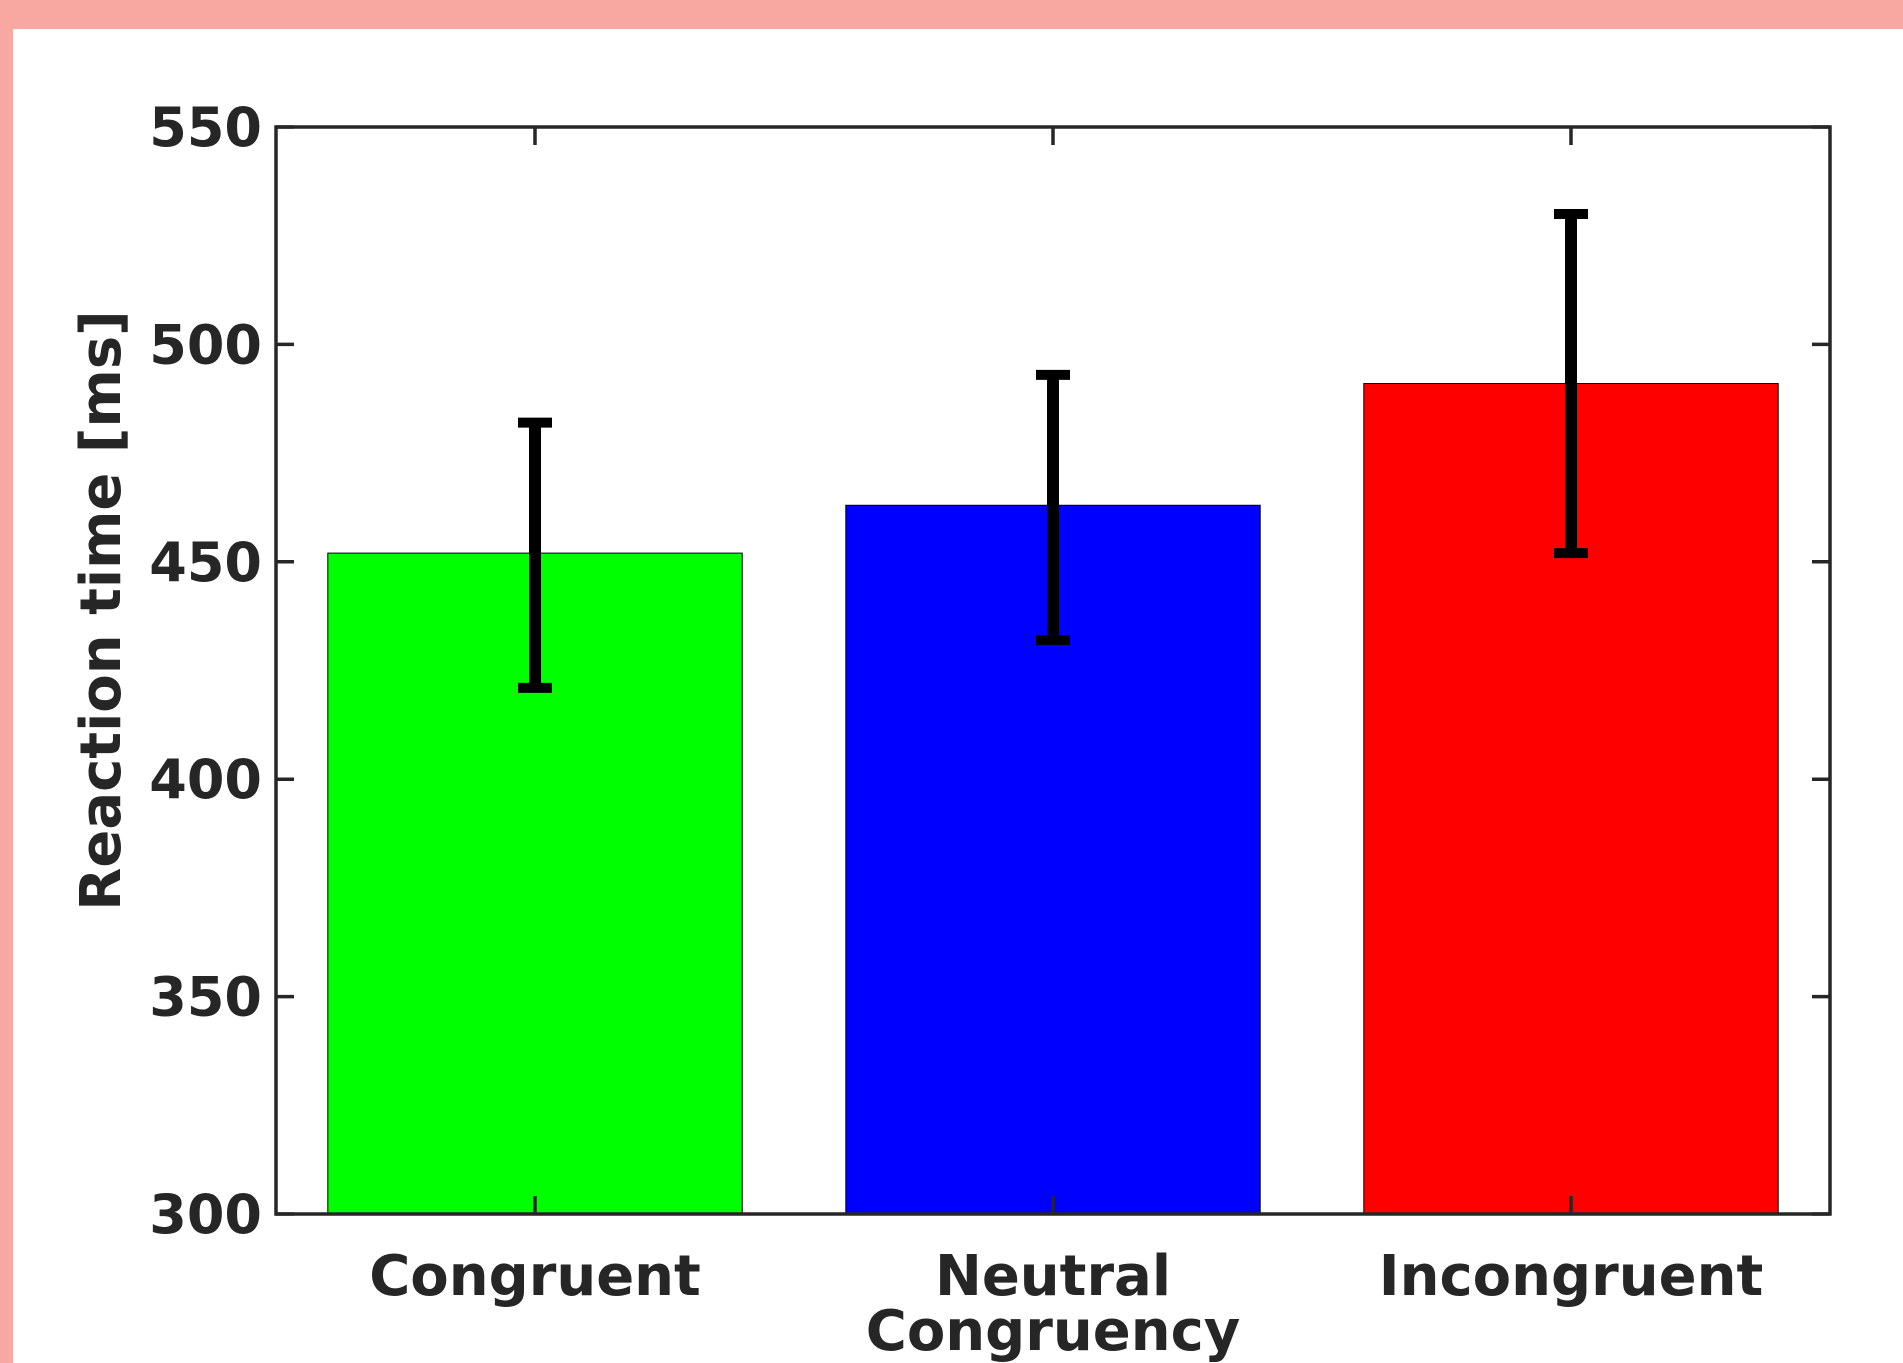 The width and height of the screenshot is (1903, 1363). What do you see at coordinates (205, 344) in the screenshot?
I see `y-tick-label: 500` at bounding box center [205, 344].